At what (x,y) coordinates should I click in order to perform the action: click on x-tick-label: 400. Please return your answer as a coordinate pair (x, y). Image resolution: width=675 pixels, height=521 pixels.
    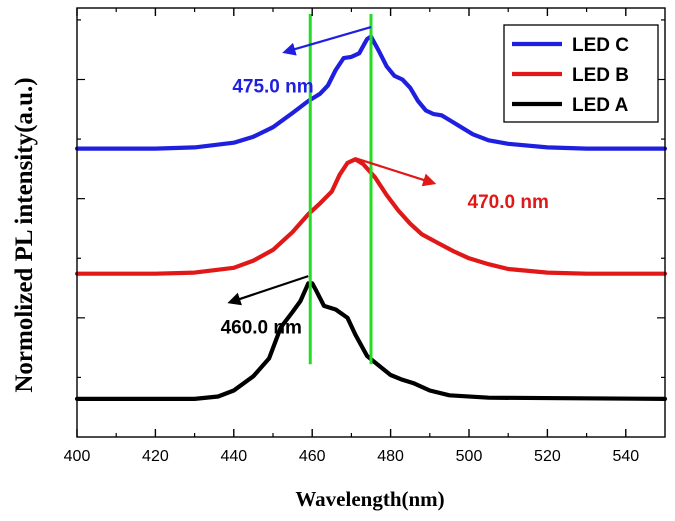
    Looking at the image, I should click on (77, 456).